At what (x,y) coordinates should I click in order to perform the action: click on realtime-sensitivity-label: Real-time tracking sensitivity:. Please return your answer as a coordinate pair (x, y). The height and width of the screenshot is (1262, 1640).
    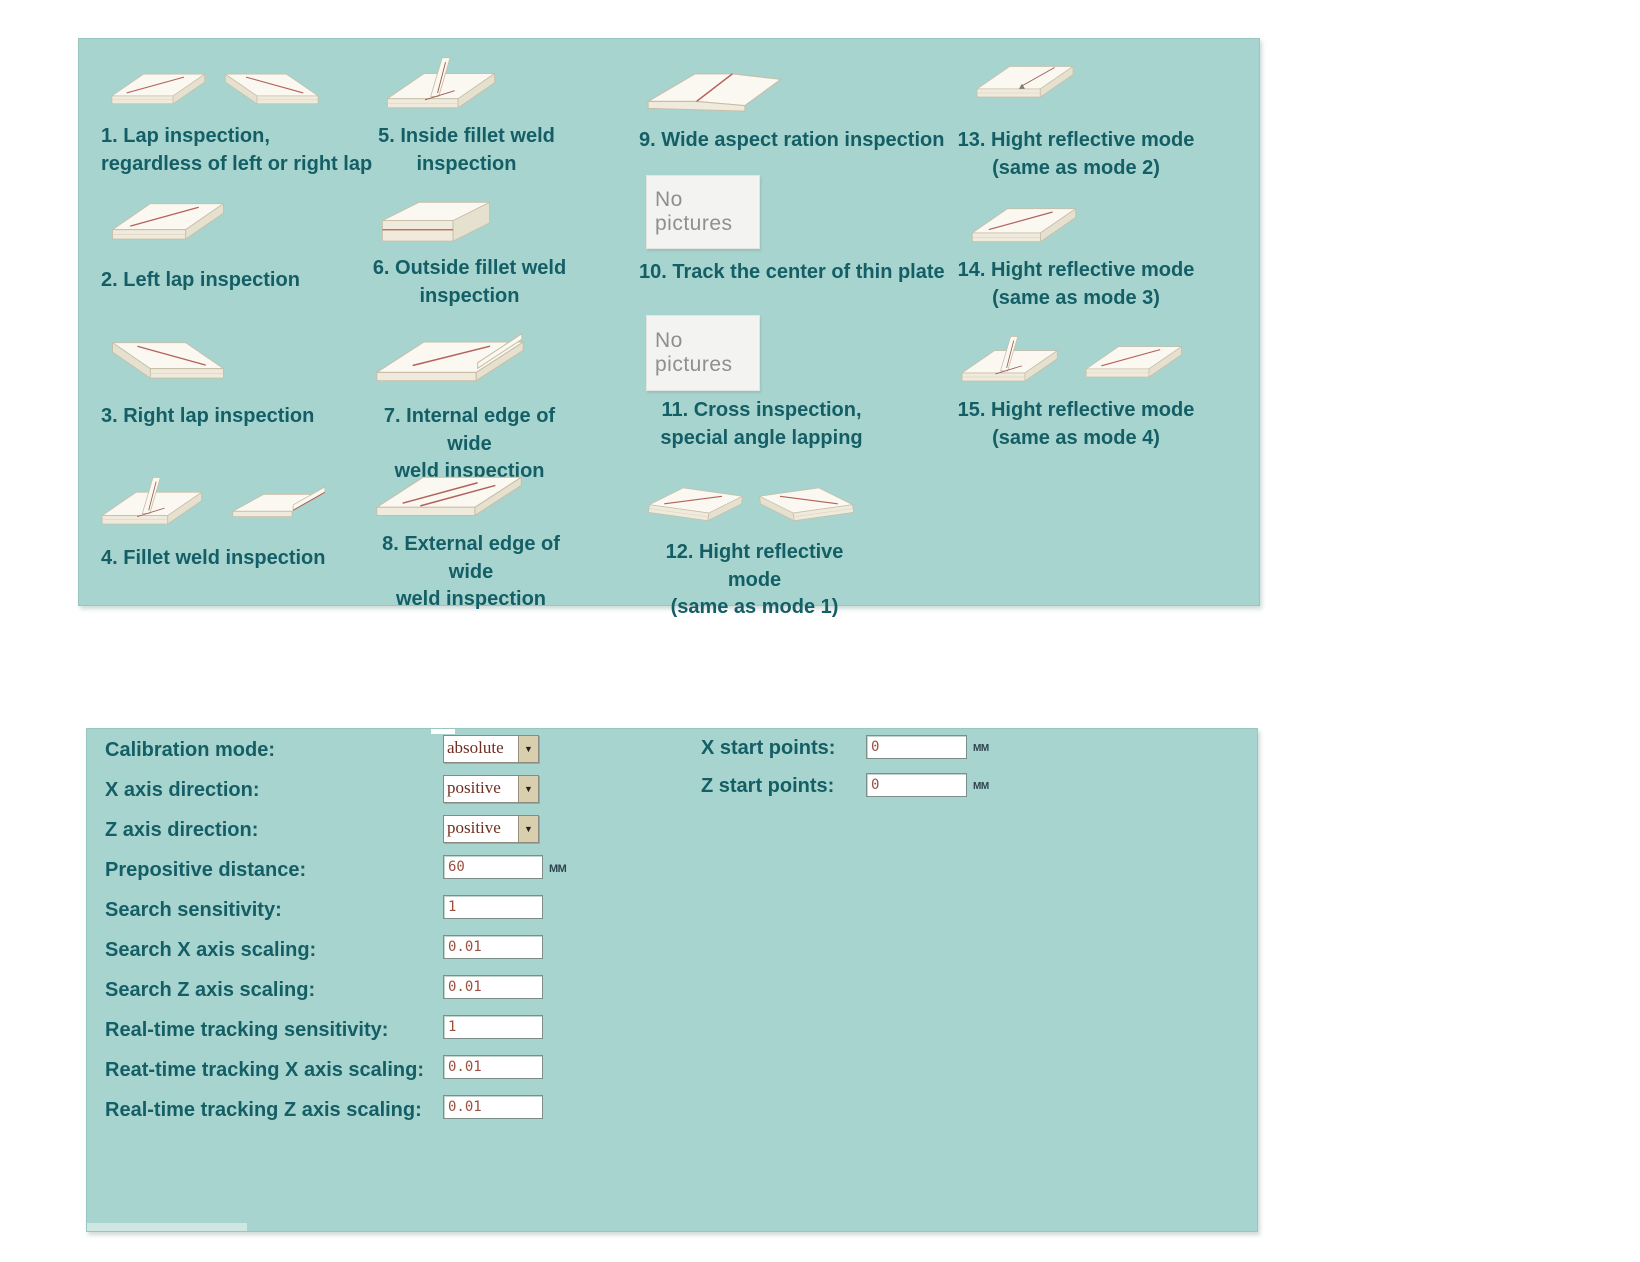
    Looking at the image, I should click on (247, 1030).